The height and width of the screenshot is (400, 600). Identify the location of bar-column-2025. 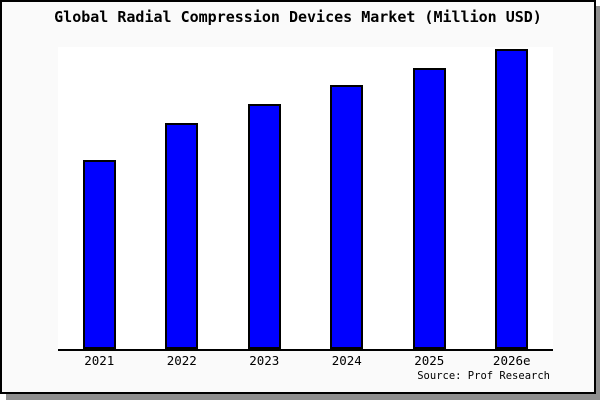
(429, 208).